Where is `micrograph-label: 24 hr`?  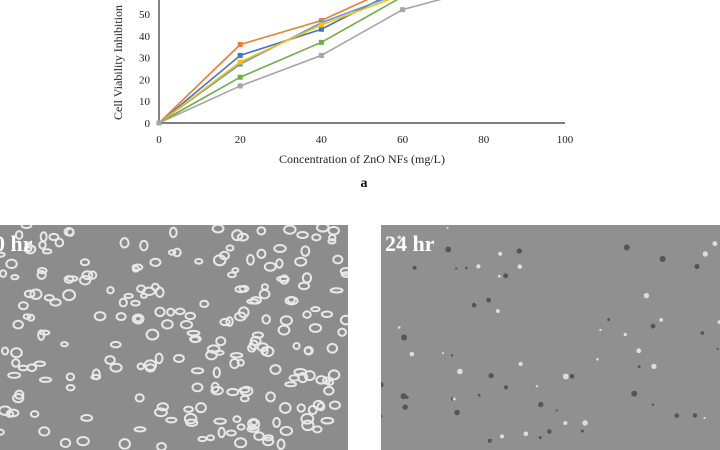 micrograph-label: 24 hr is located at coordinates (410, 243).